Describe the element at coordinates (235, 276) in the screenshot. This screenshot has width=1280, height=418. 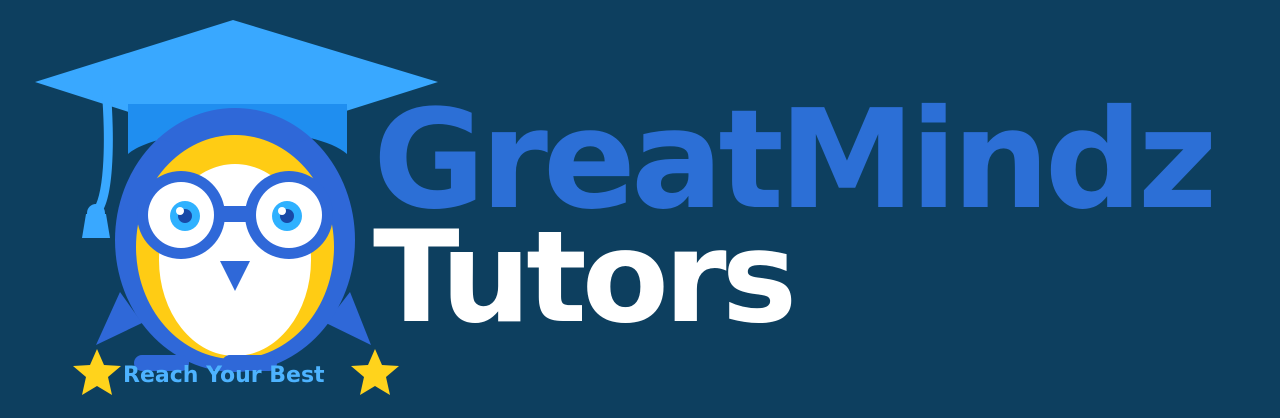
I see `owl-beak-icon` at that location.